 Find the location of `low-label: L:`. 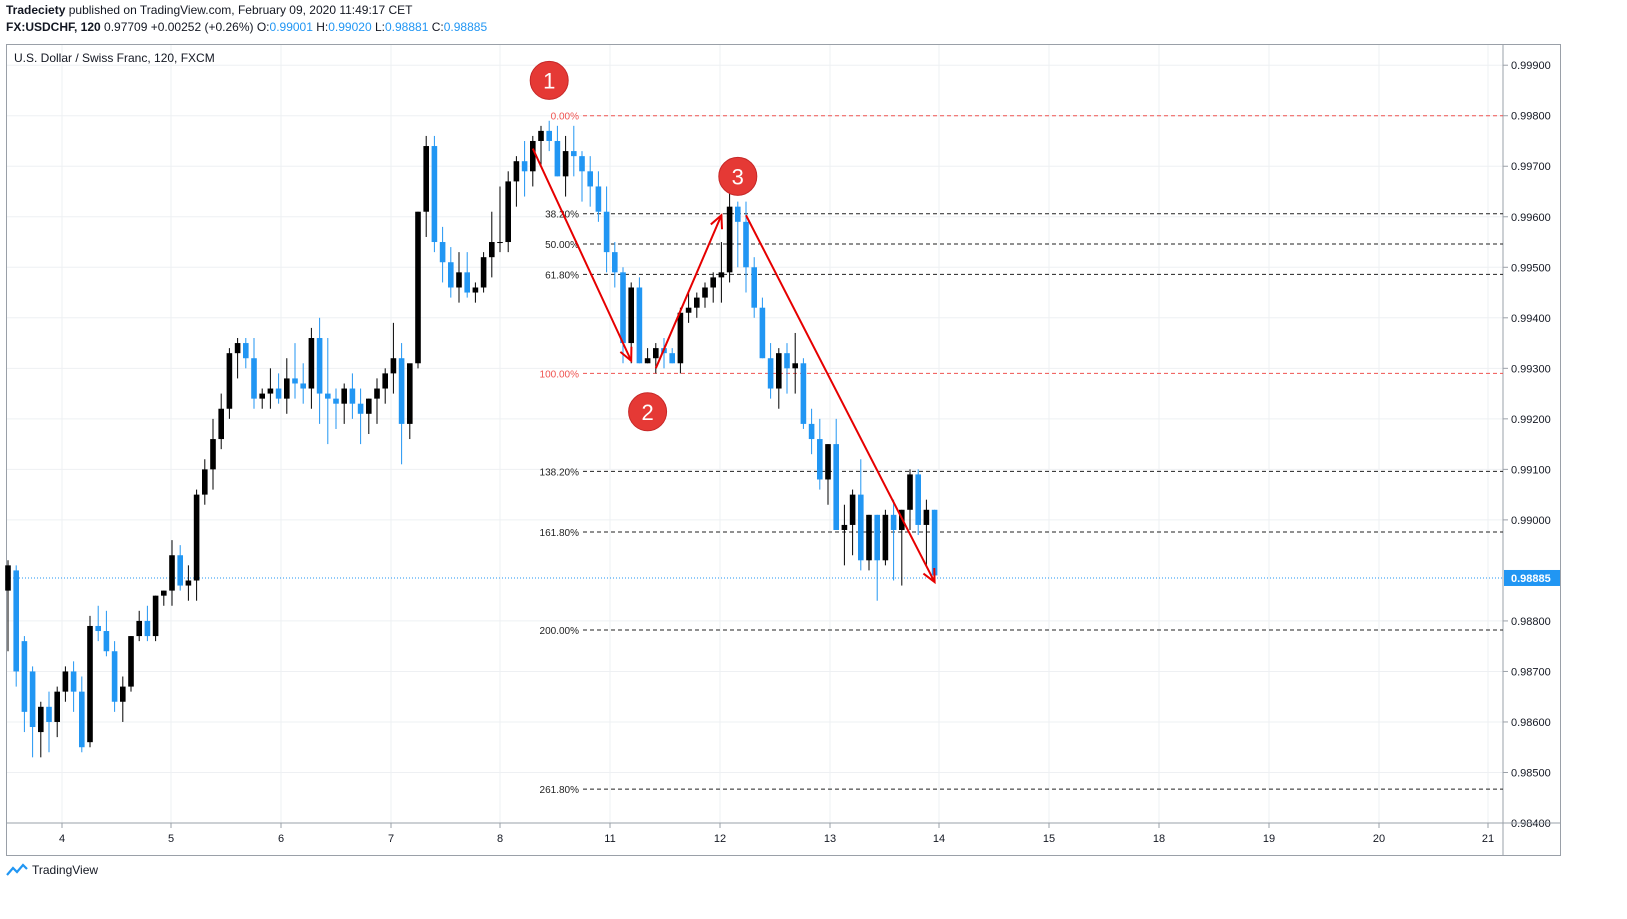

low-label: L: is located at coordinates (379, 27).